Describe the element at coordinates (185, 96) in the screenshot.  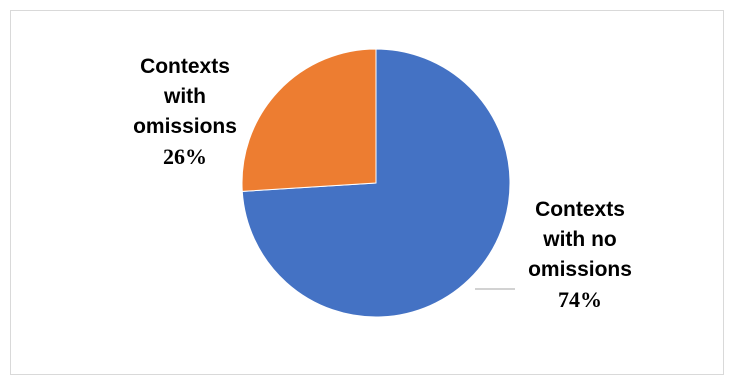
I see `slice-label-line: with` at that location.